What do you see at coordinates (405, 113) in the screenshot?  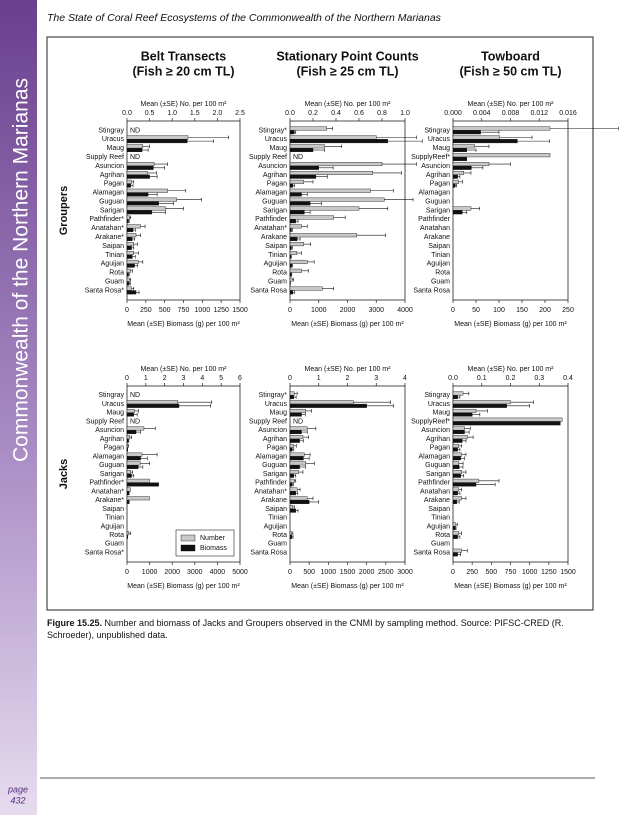 I see `x2-tick-label: 1.0` at bounding box center [405, 113].